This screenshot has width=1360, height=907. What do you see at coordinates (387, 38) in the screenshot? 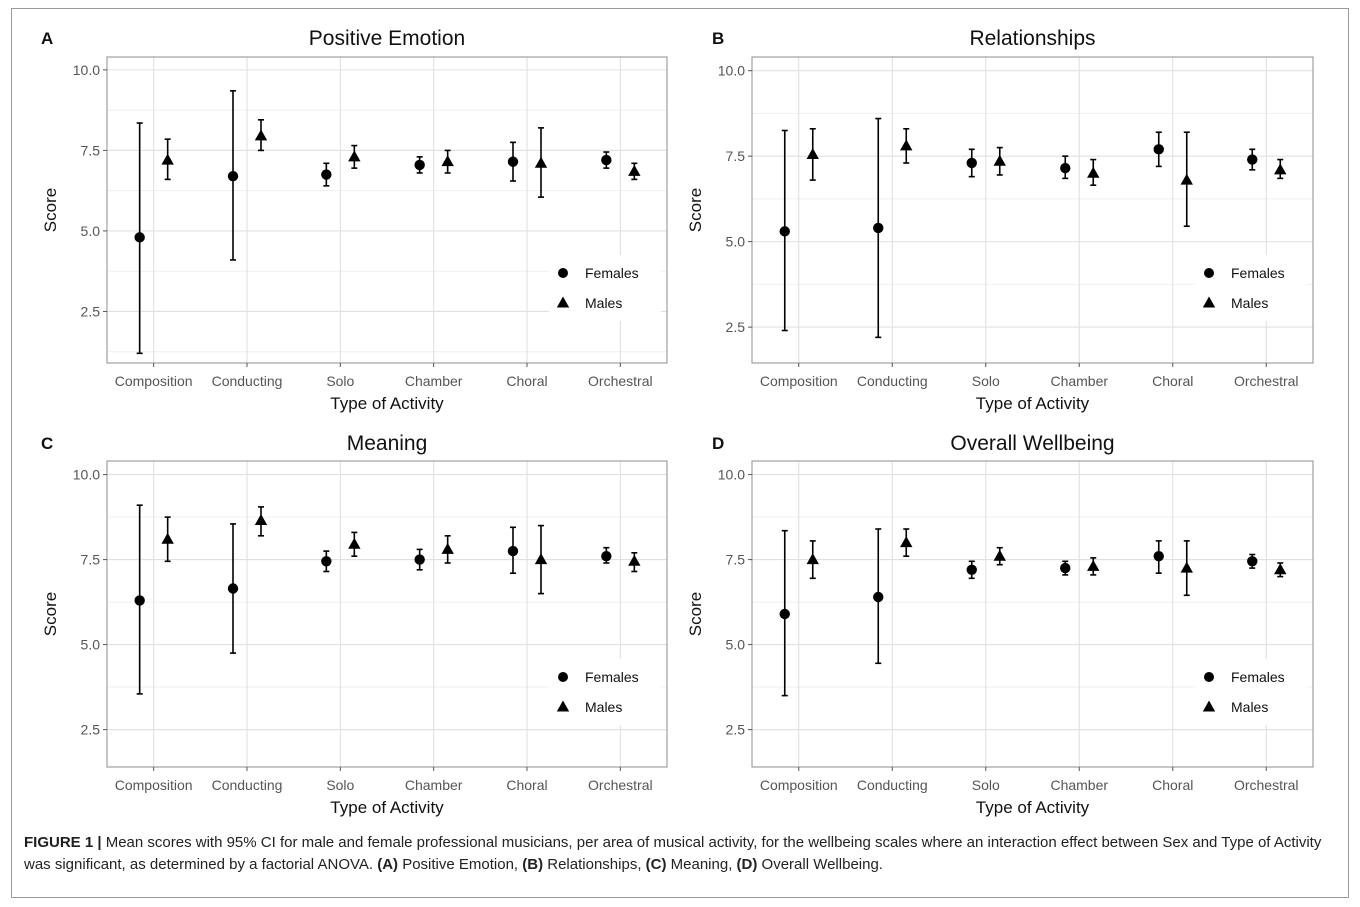
I see `chart-title: Positive Emotion` at bounding box center [387, 38].